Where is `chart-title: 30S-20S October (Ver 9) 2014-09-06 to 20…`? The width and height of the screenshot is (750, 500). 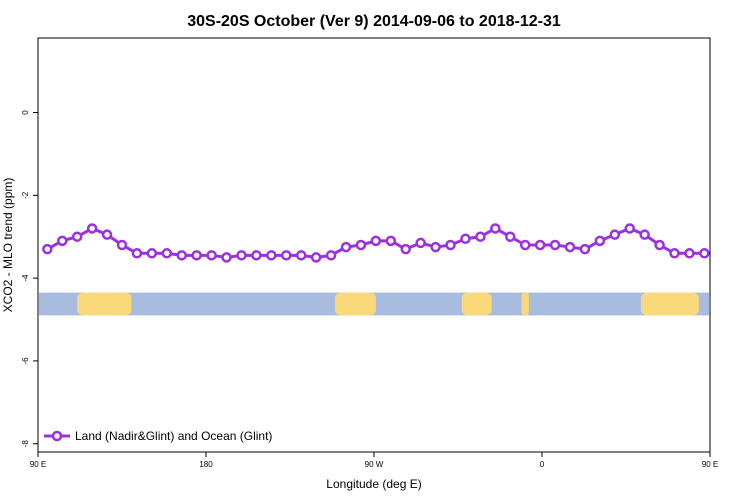 chart-title: 30S-20S October (Ver 9) 2014-09-06 to 20… is located at coordinates (374, 21).